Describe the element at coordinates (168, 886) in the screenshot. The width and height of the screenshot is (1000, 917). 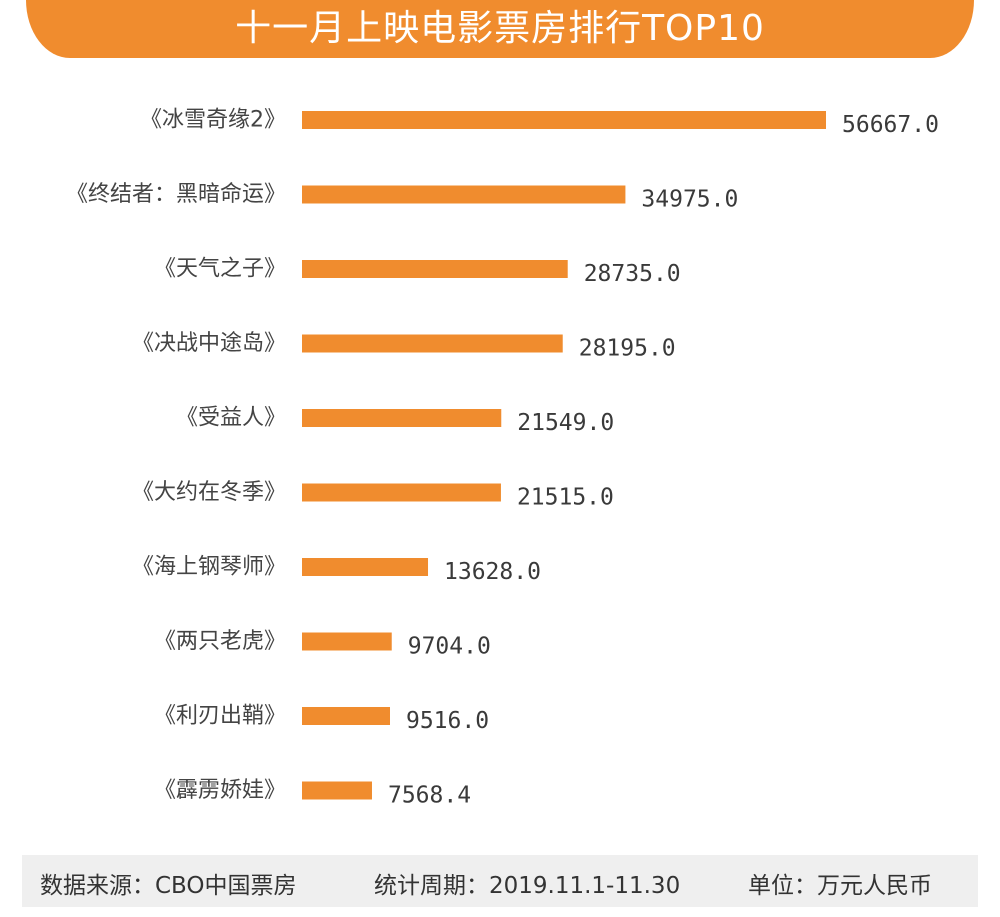
I see `data-source: 数据来源：CBO中国票房` at that location.